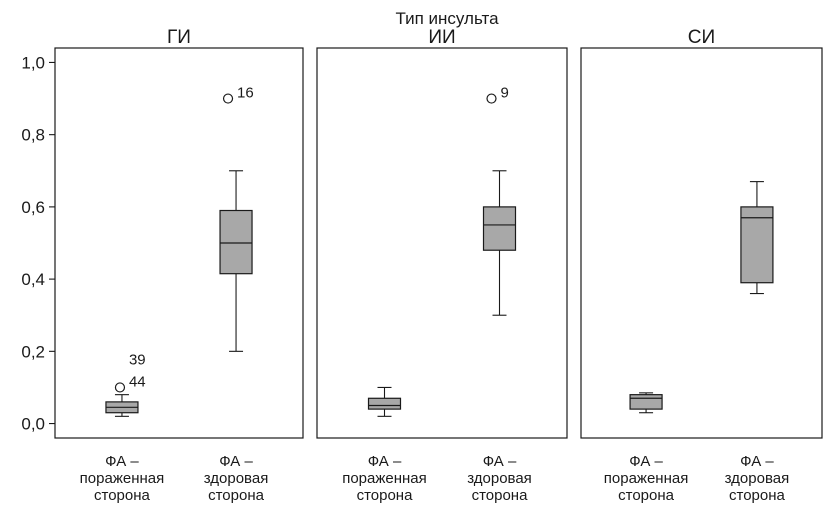 This screenshot has width=824, height=510. I want to click on y-tick-label: 0,0, so click(33, 424).